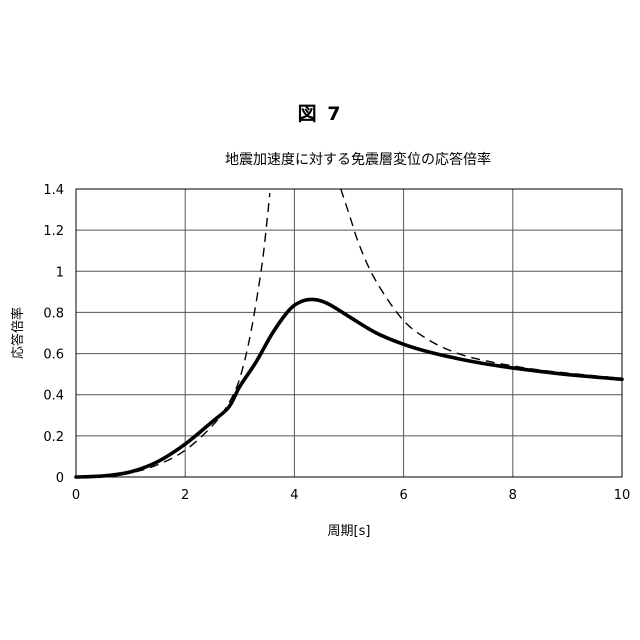  Describe the element at coordinates (53, 313) in the screenshot. I see `y-tick-label: 0.8` at that location.